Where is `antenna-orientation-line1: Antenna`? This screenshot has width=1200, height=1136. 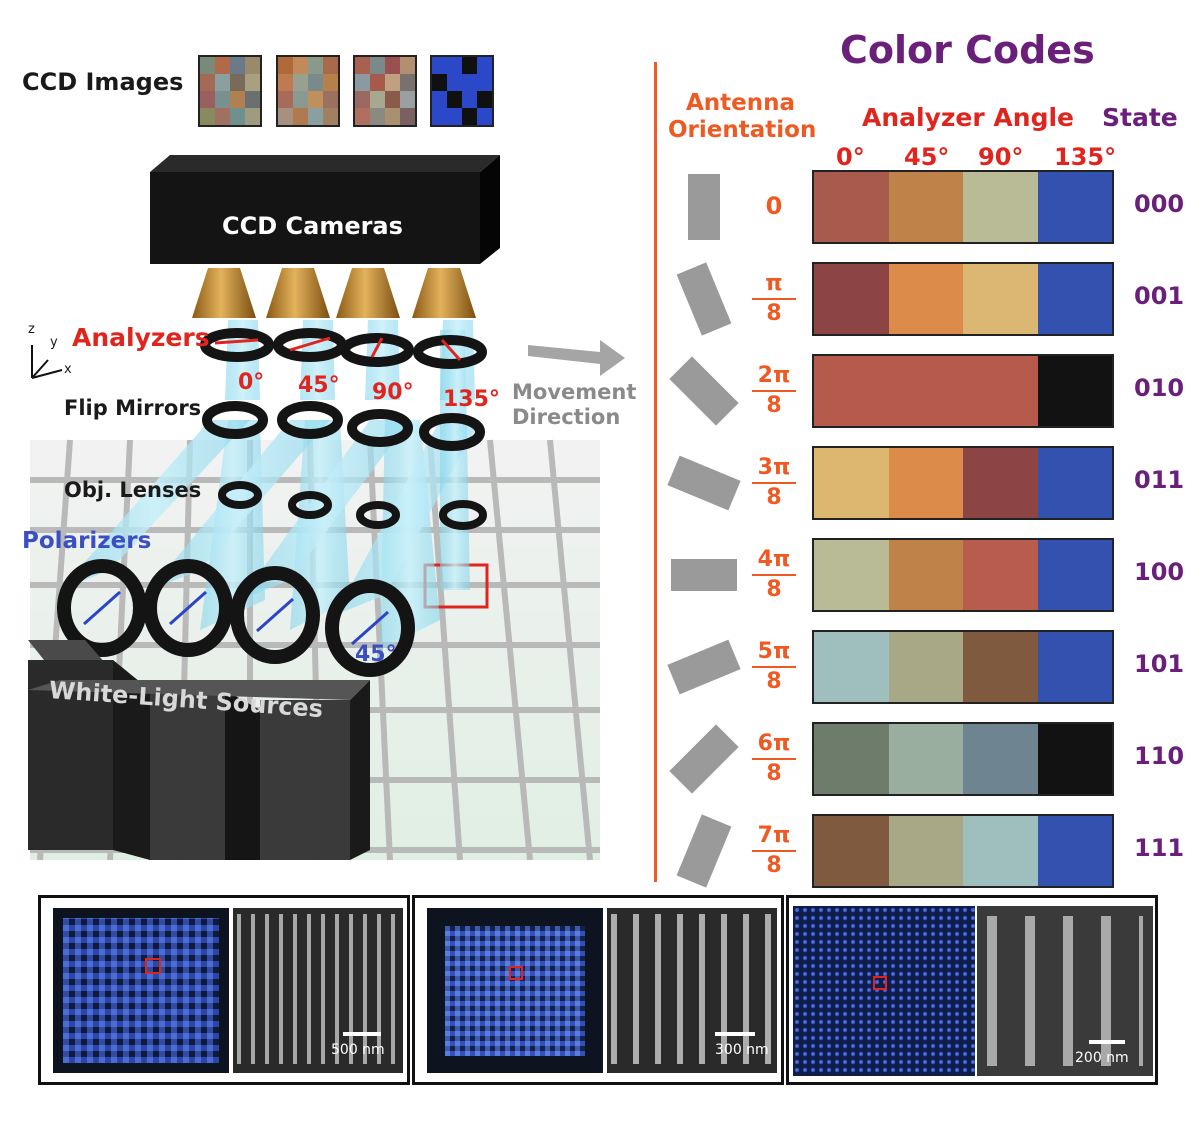
antenna-orientation-line1: Antenna is located at coordinates (741, 103).